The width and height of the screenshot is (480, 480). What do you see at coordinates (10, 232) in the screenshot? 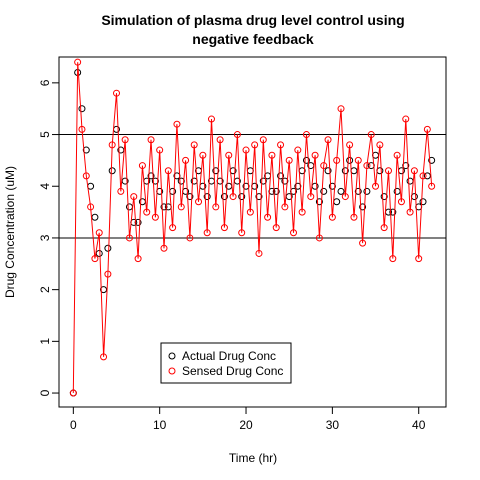
I see `y-axis-label: Drug Concentration (uM)` at bounding box center [10, 232].